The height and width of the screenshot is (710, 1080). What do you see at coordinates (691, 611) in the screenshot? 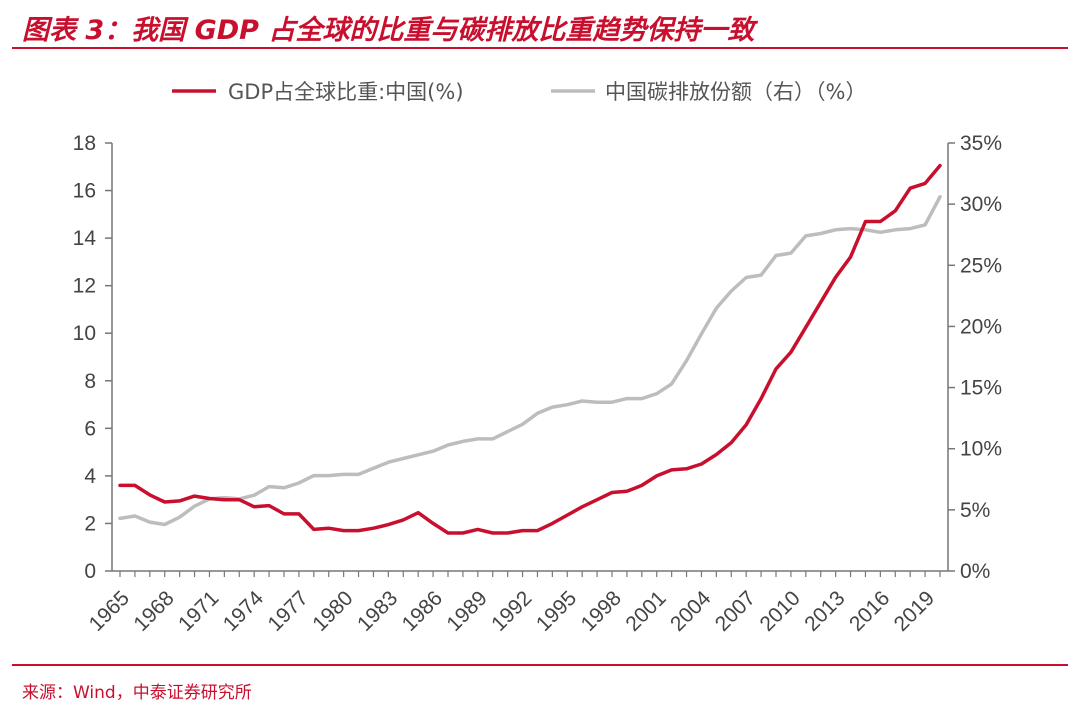
I see `x-tick-label: 2004` at bounding box center [691, 611].